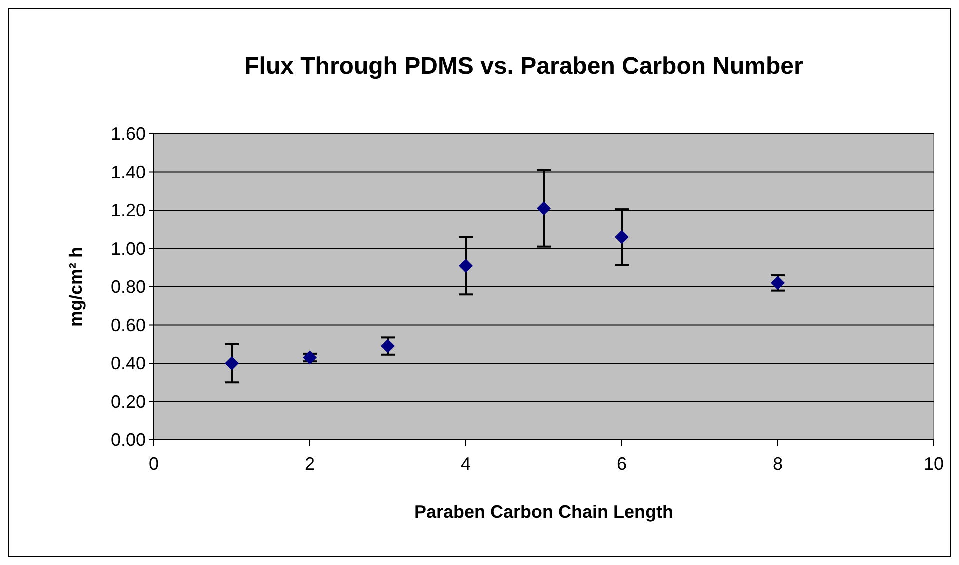 The width and height of the screenshot is (959, 565). What do you see at coordinates (466, 464) in the screenshot?
I see `x-tick-label: 4` at bounding box center [466, 464].